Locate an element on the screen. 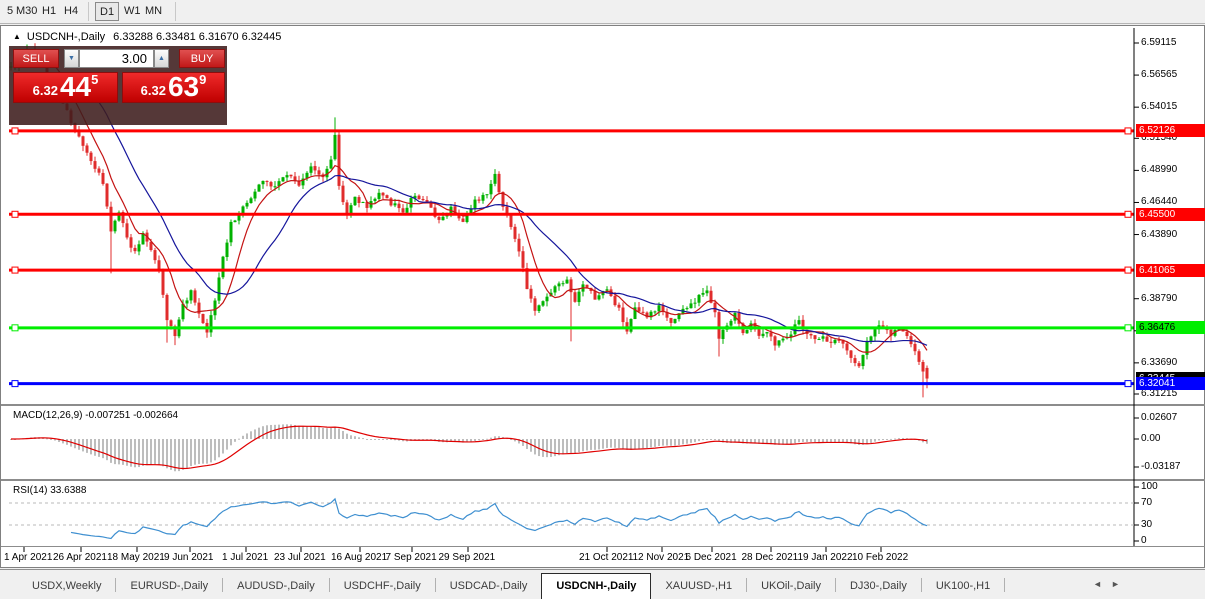 This screenshot has width=1205, height=599. volume-input is located at coordinates (116, 58).